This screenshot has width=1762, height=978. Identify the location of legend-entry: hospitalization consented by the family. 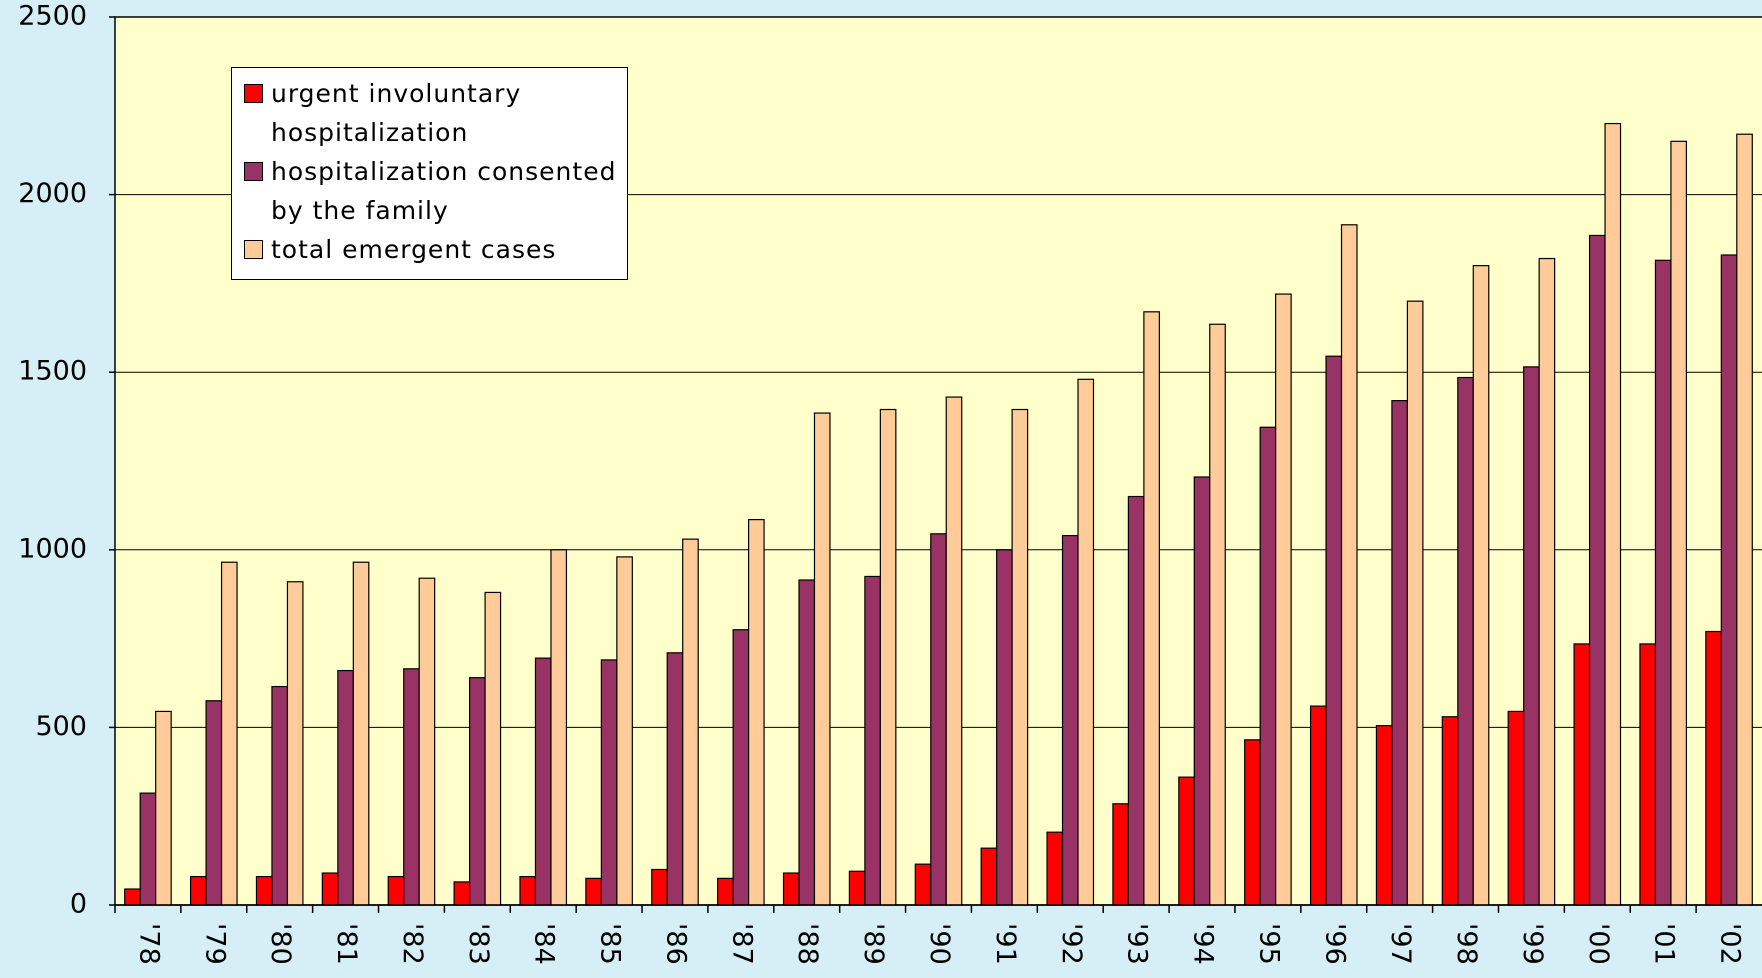
(433, 191).